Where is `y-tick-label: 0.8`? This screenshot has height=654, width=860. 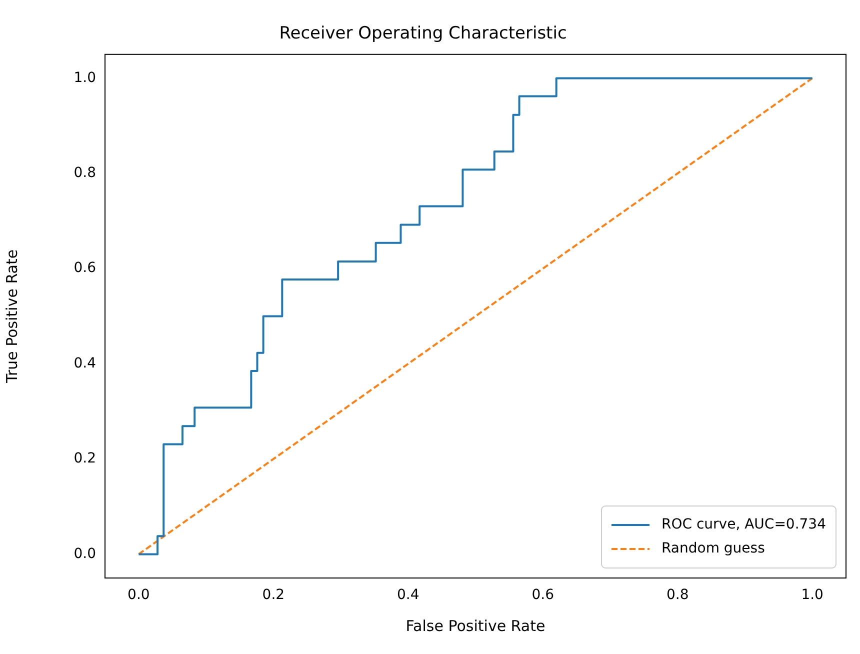
y-tick-label: 0.8 is located at coordinates (85, 173).